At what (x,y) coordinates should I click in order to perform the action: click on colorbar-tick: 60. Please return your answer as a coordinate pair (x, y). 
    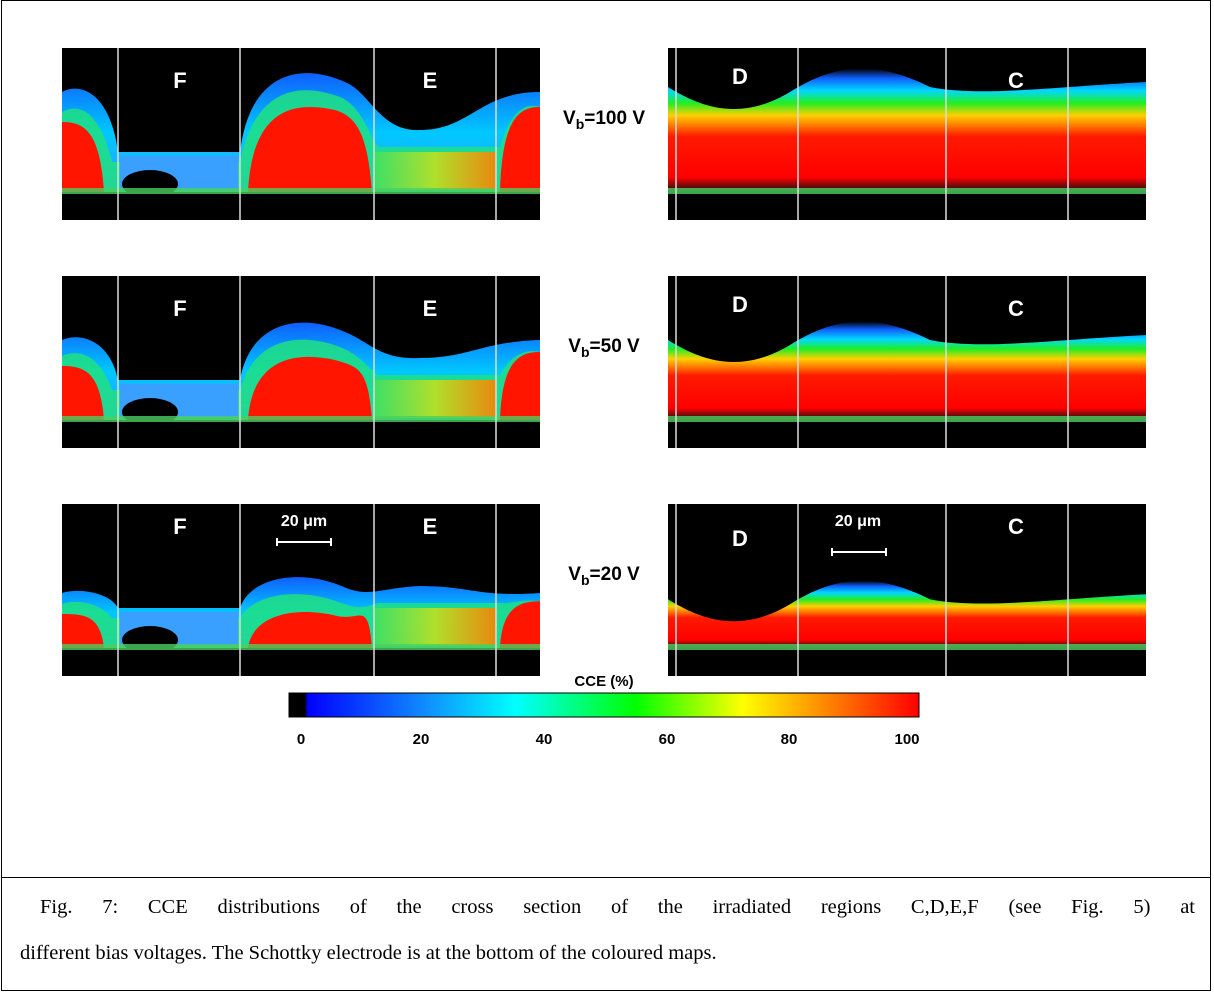
    Looking at the image, I should click on (667, 739).